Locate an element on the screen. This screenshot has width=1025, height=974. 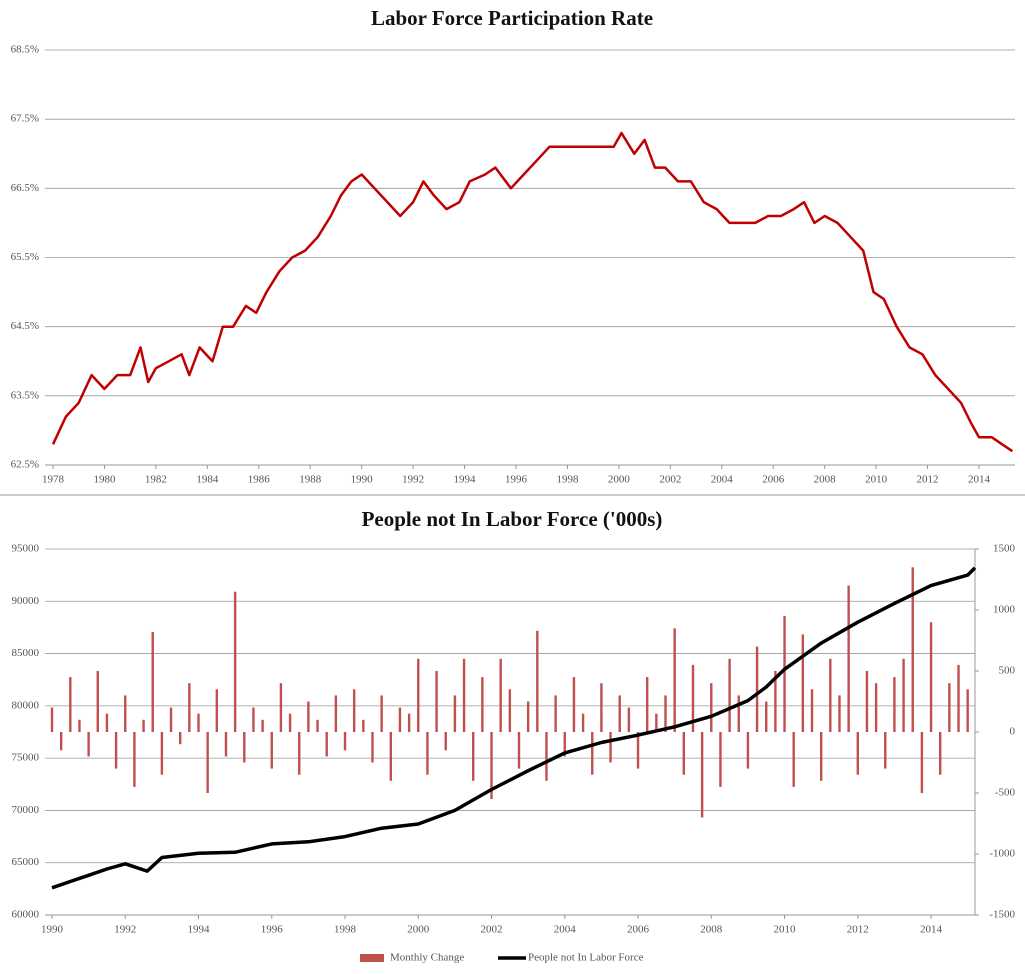
y-tick-label: 80000 is located at coordinates (26, 705).